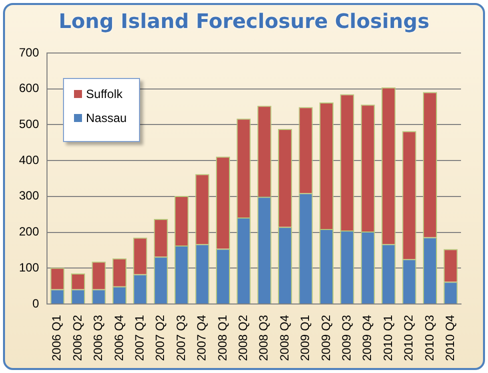 The width and height of the screenshot is (488, 373). What do you see at coordinates (325, 338) in the screenshot?
I see `x-tick-label: 2009 Q2` at bounding box center [325, 338].